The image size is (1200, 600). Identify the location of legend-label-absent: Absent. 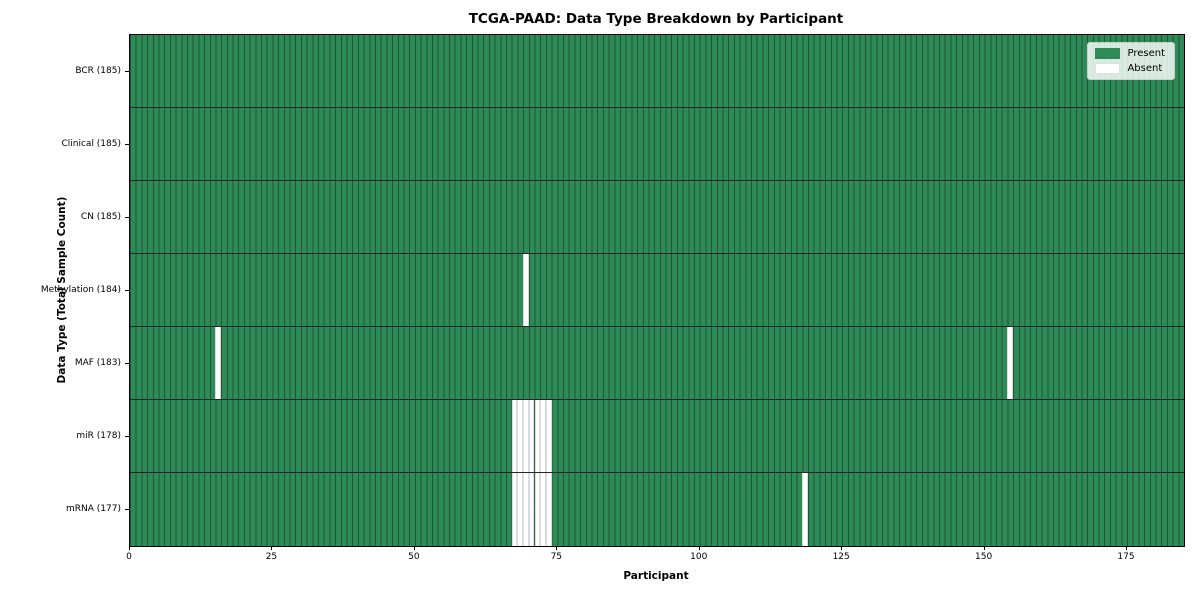
(1145, 68).